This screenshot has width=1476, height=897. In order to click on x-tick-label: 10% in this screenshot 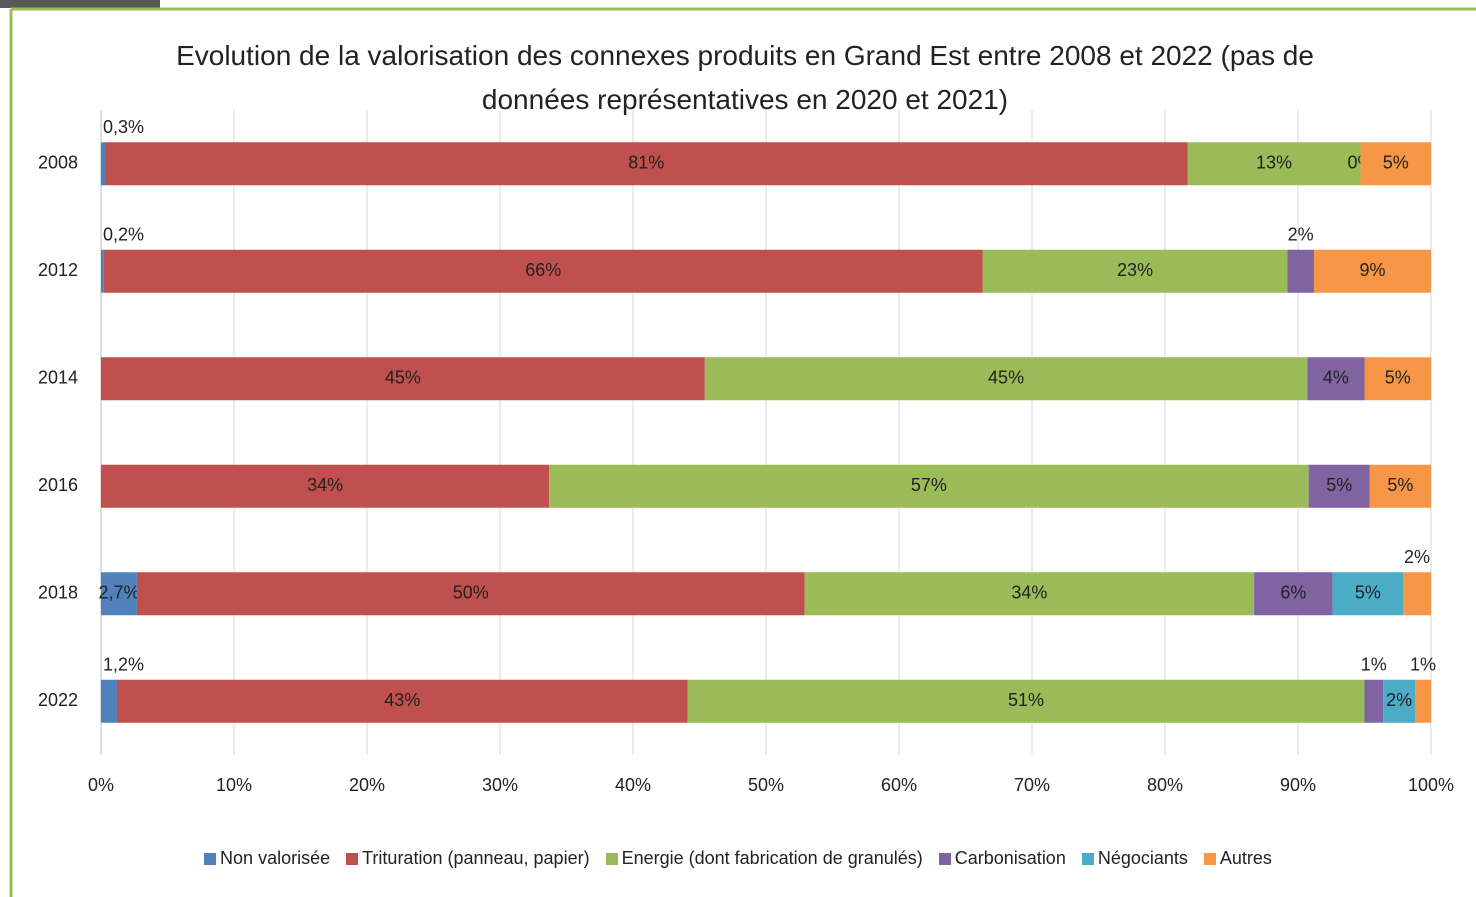, I will do `click(234, 785)`.